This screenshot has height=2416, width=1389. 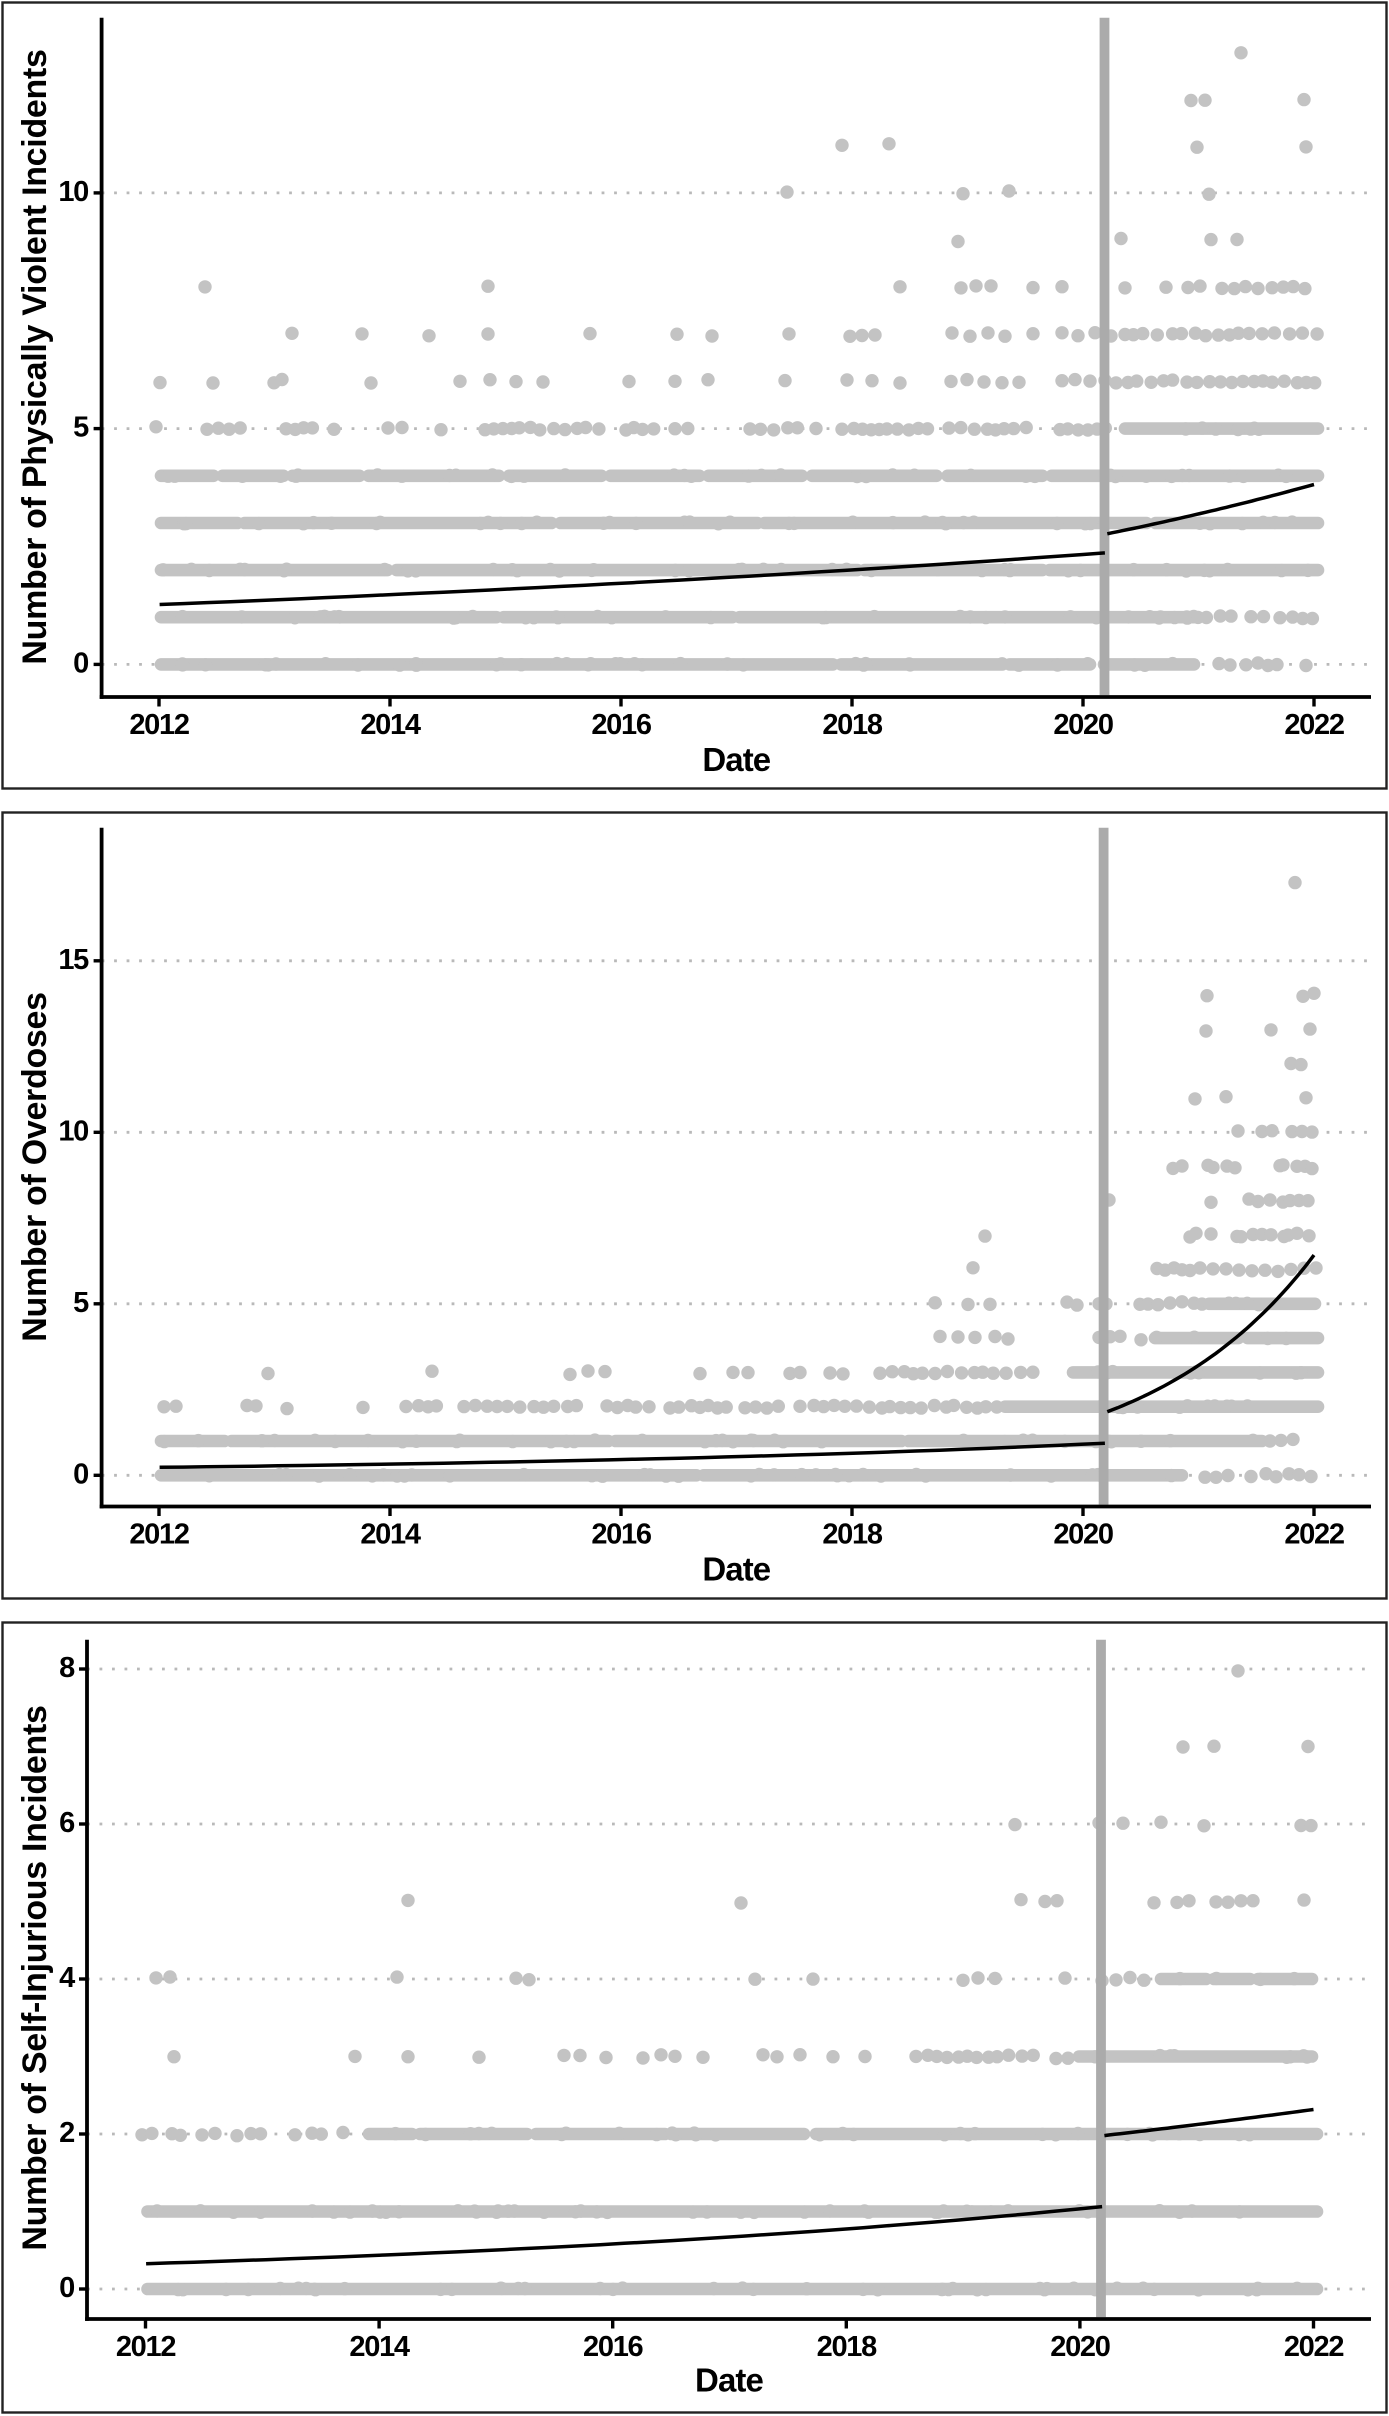 I want to click on svg-text:Number of Self-Injurious Incid: Number of Self-Injurious Incidents, so click(x=35, y=1977).